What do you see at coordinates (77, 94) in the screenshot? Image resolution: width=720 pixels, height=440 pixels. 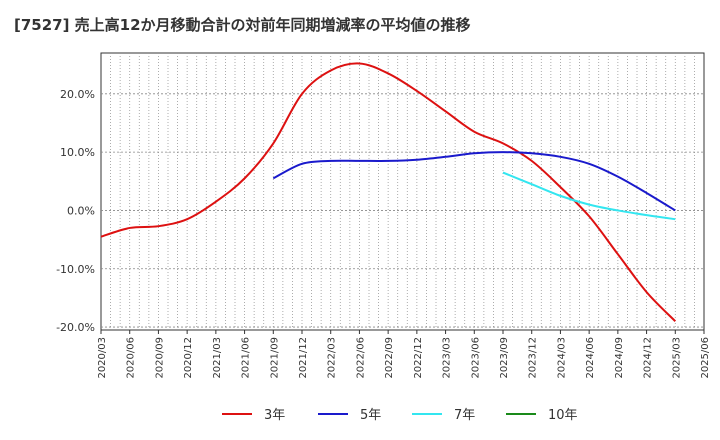 I see `y-tick-label: 20.0%` at bounding box center [77, 94].